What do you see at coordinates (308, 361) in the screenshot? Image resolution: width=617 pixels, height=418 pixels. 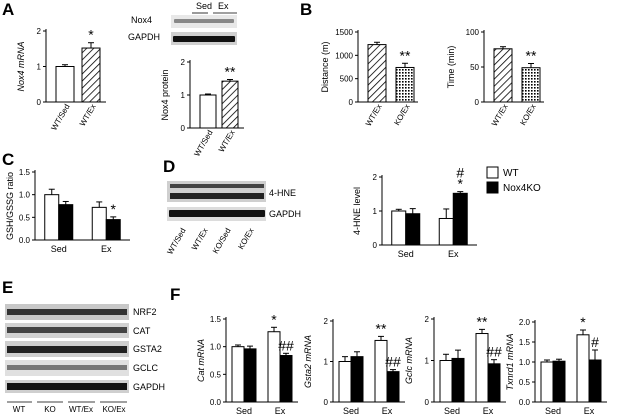 I see `y-axis-label: Gsta2 mRNA` at bounding box center [308, 361].